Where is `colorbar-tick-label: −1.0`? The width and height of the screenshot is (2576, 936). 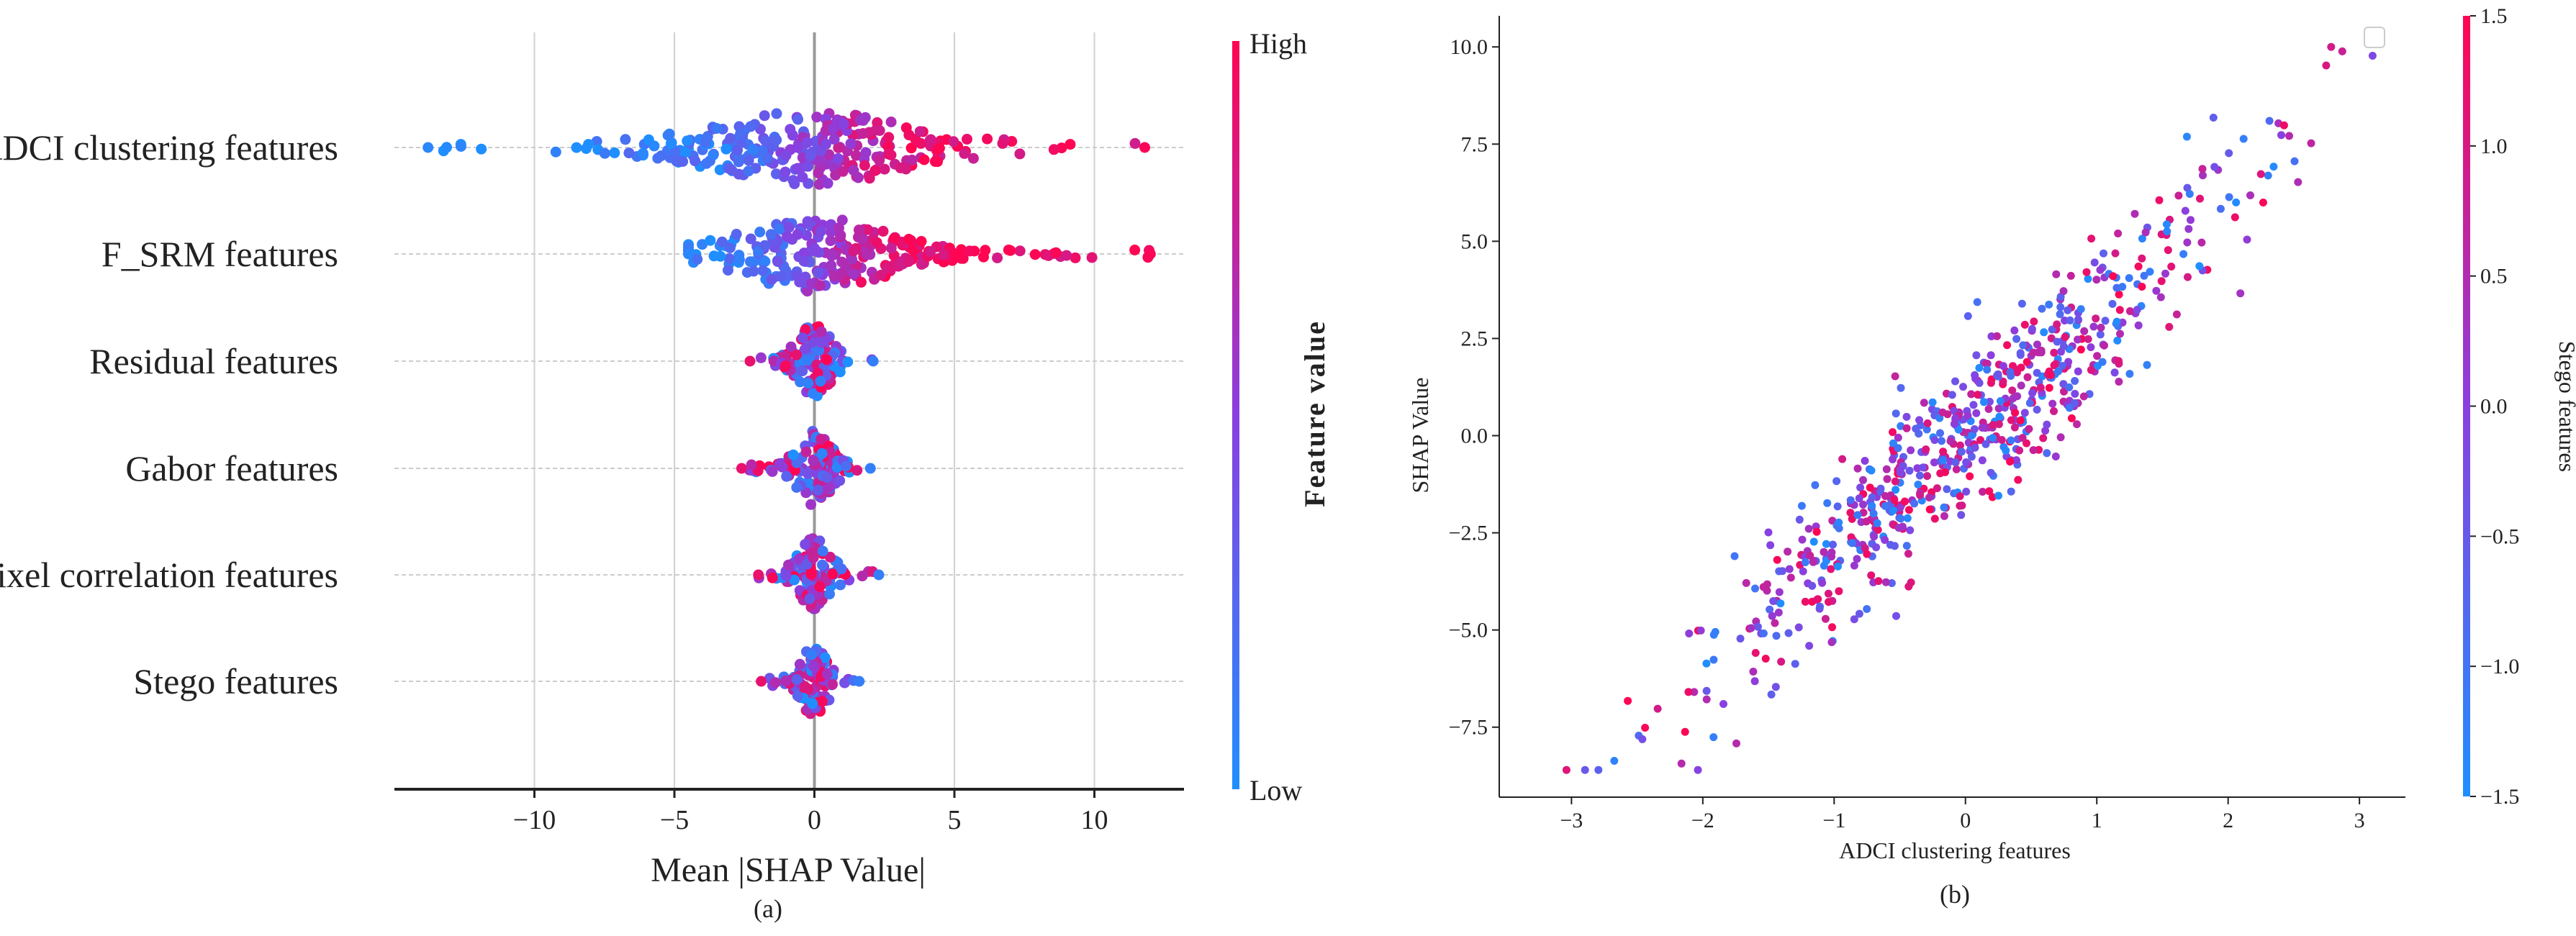 colorbar-tick-label: −1.0 is located at coordinates (2499, 666).